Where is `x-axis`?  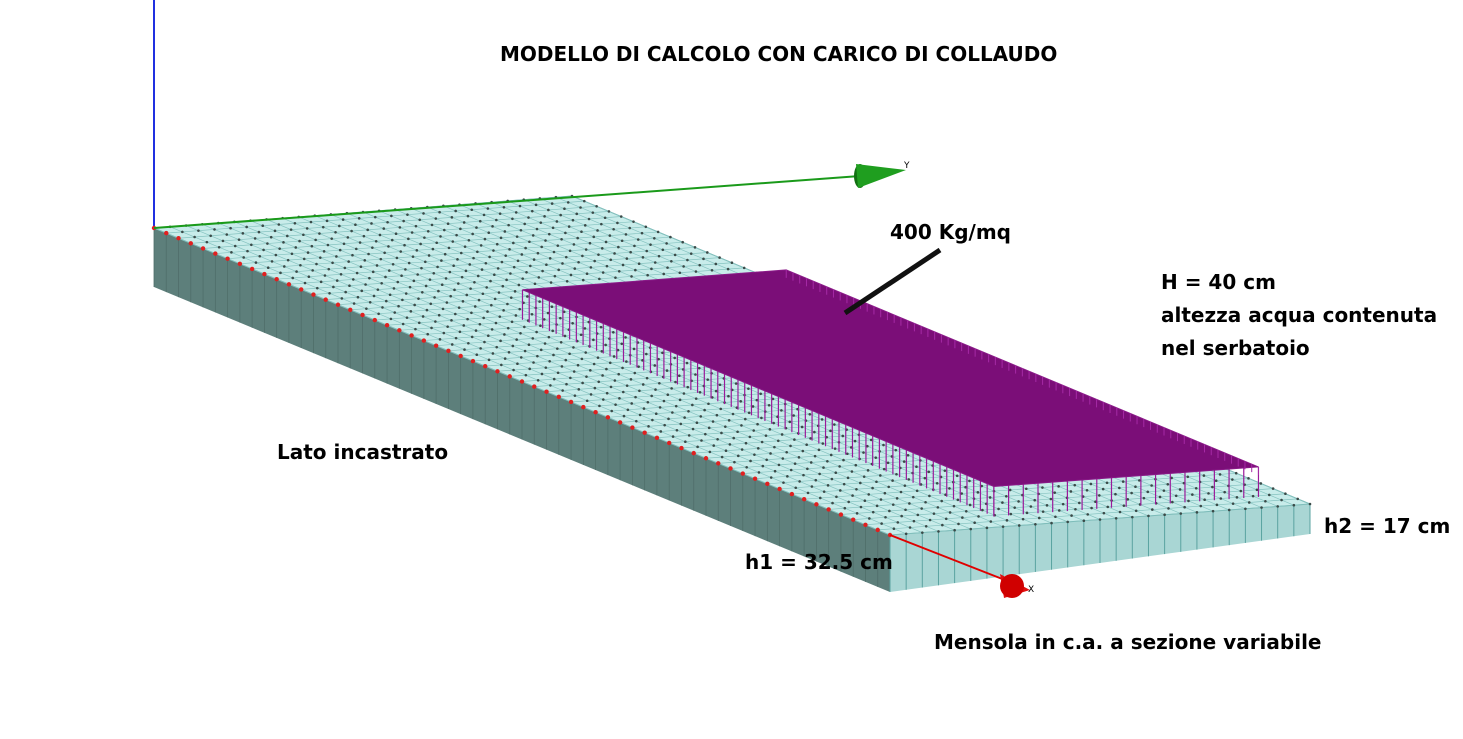 x-axis is located at coordinates (950, 558).